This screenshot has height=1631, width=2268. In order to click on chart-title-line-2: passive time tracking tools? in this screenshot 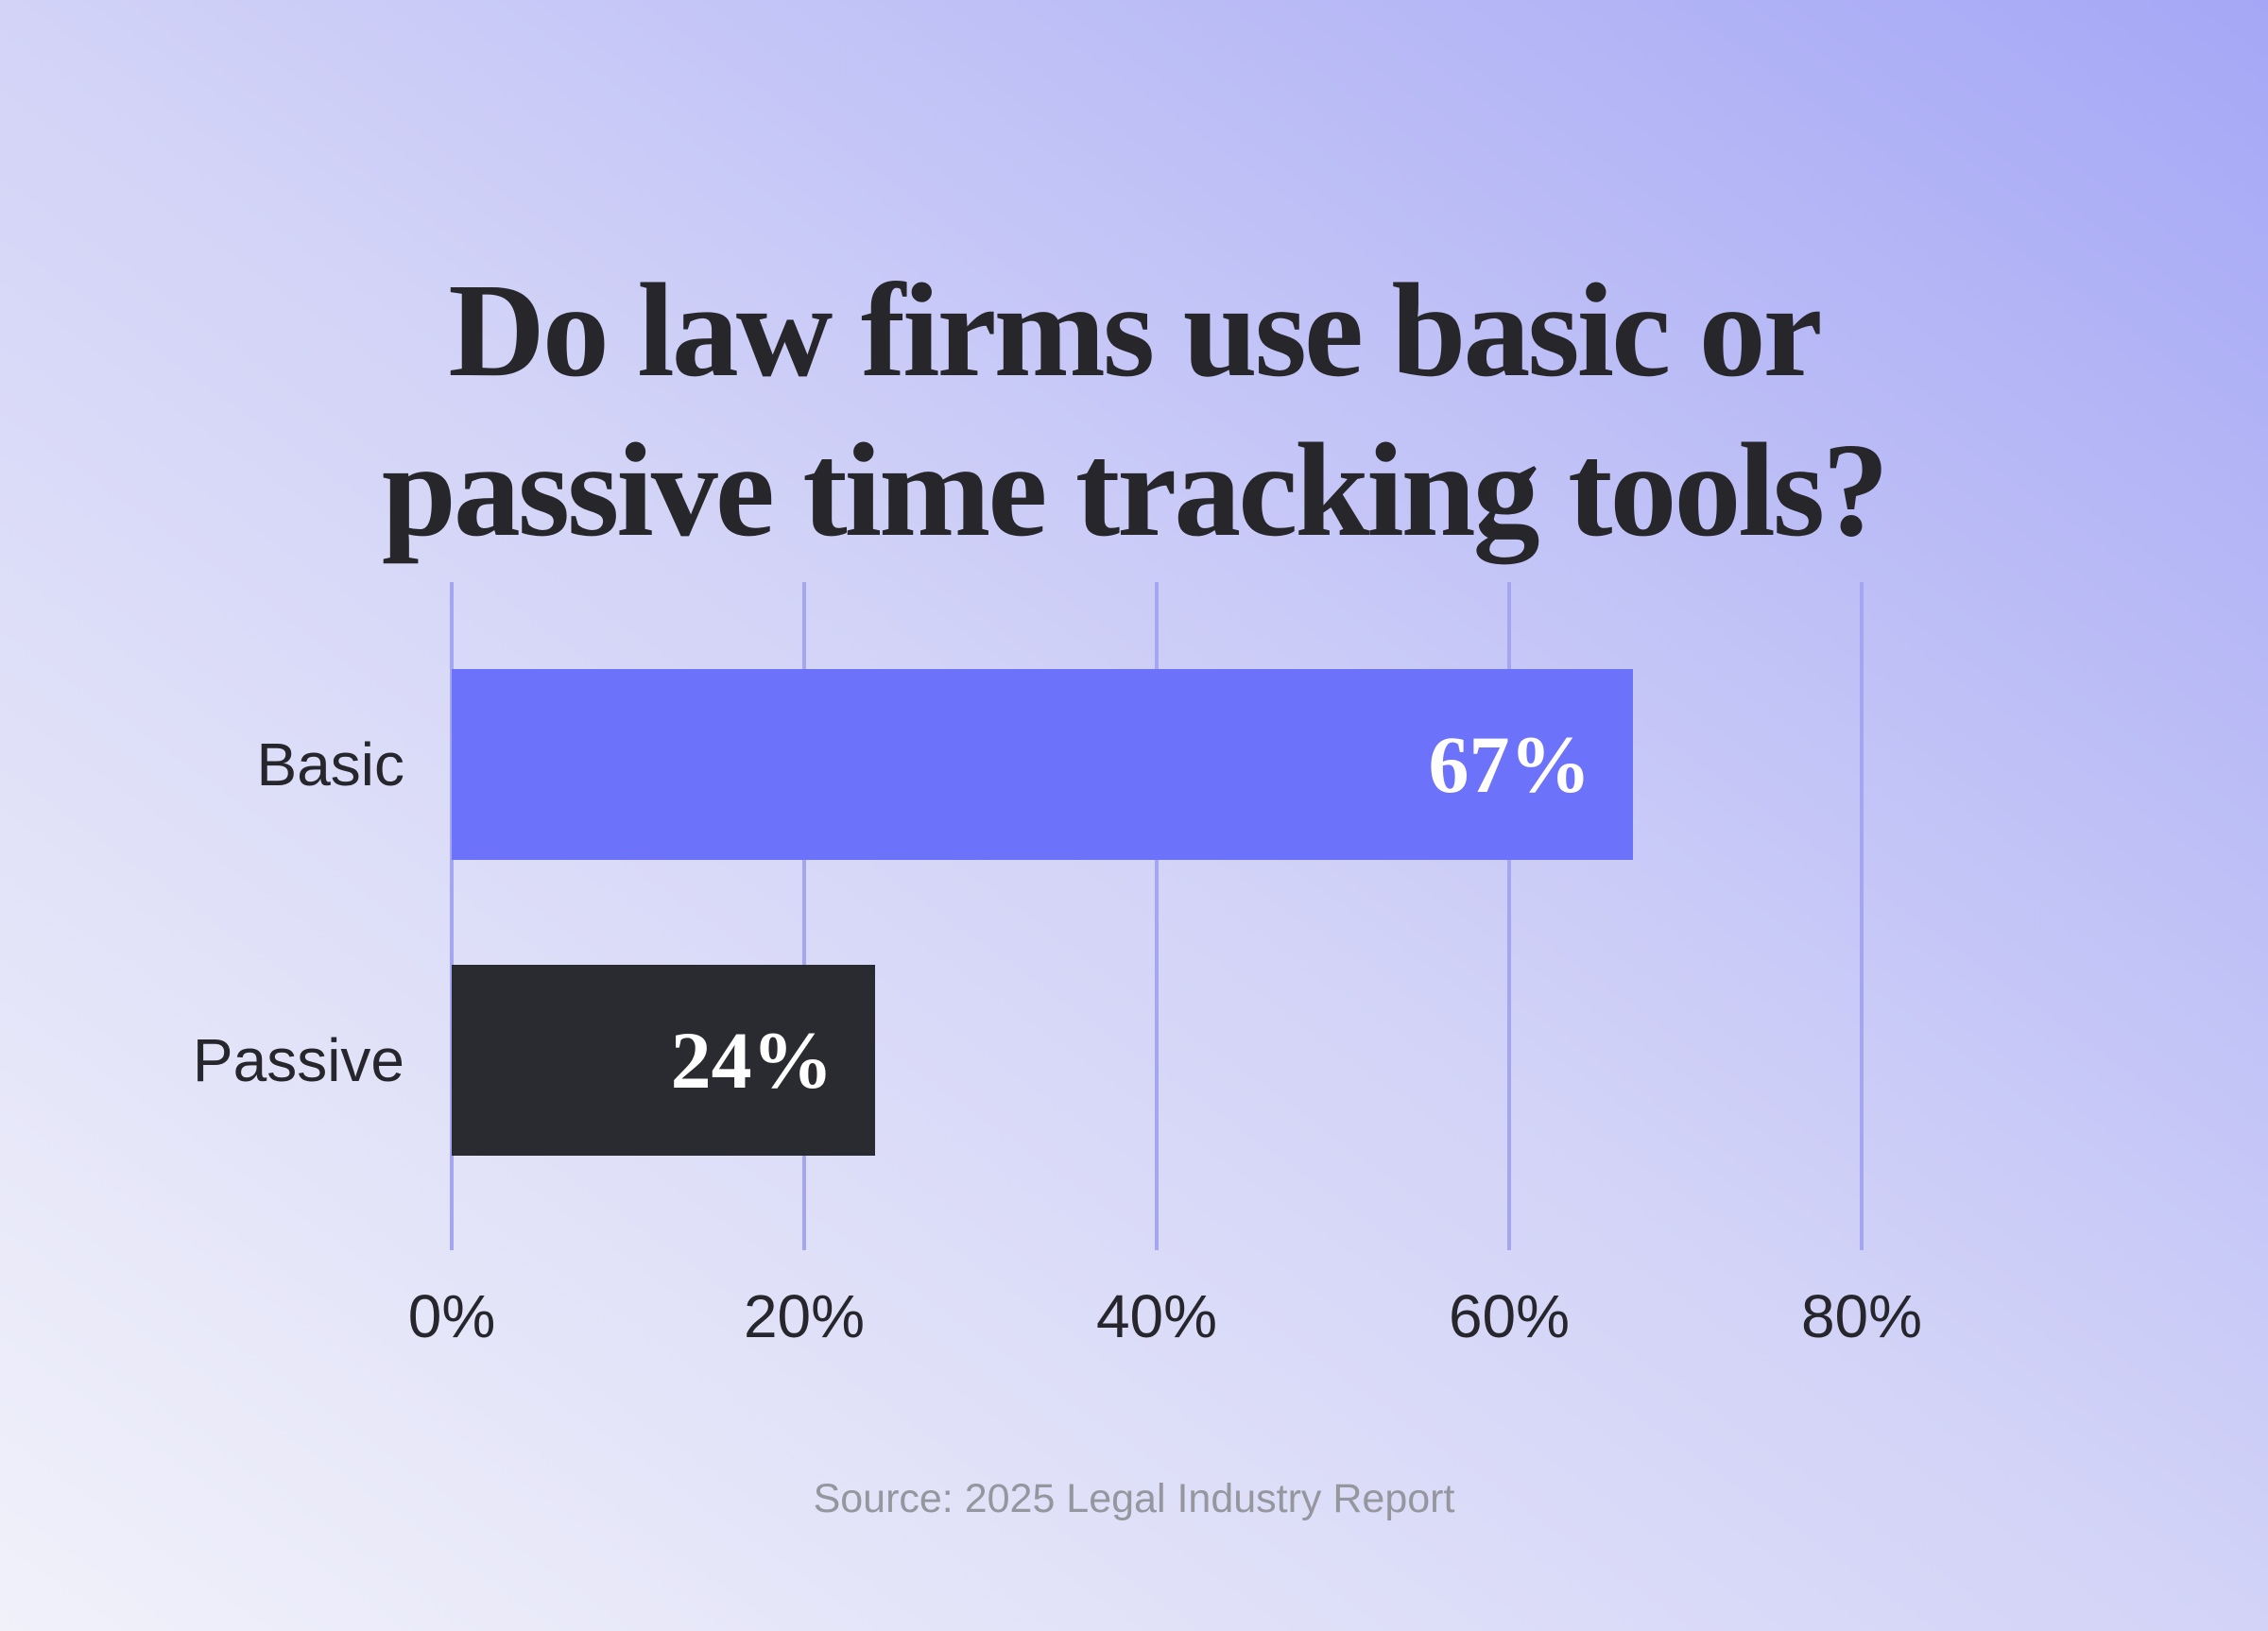, I will do `click(1135, 490)`.